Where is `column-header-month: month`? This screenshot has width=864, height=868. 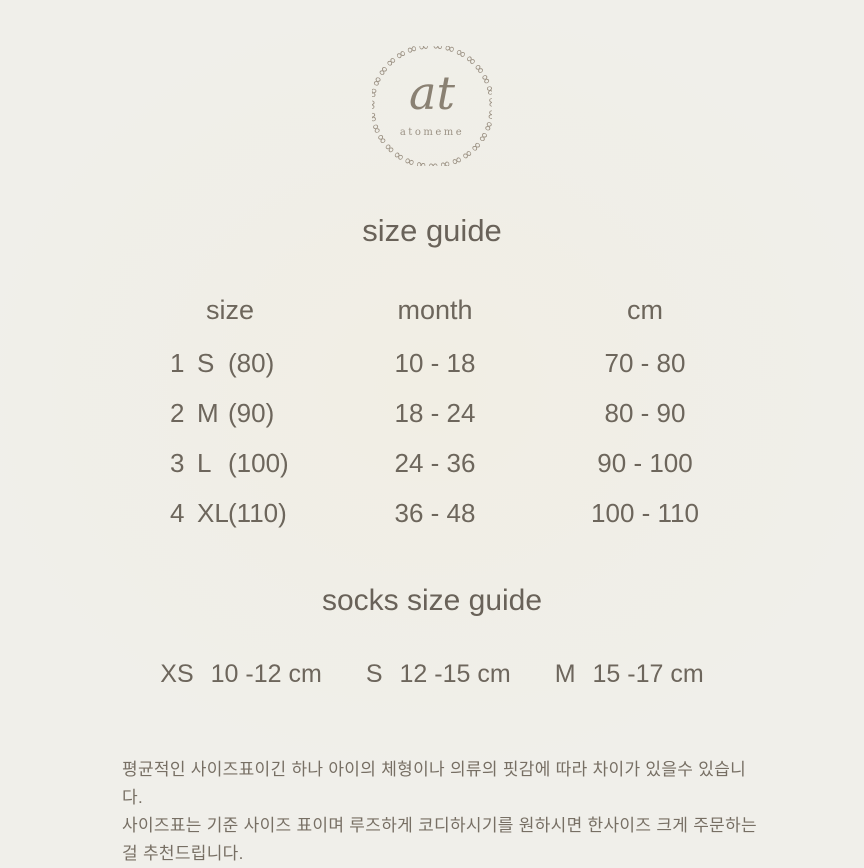 column-header-month: month is located at coordinates (435, 309).